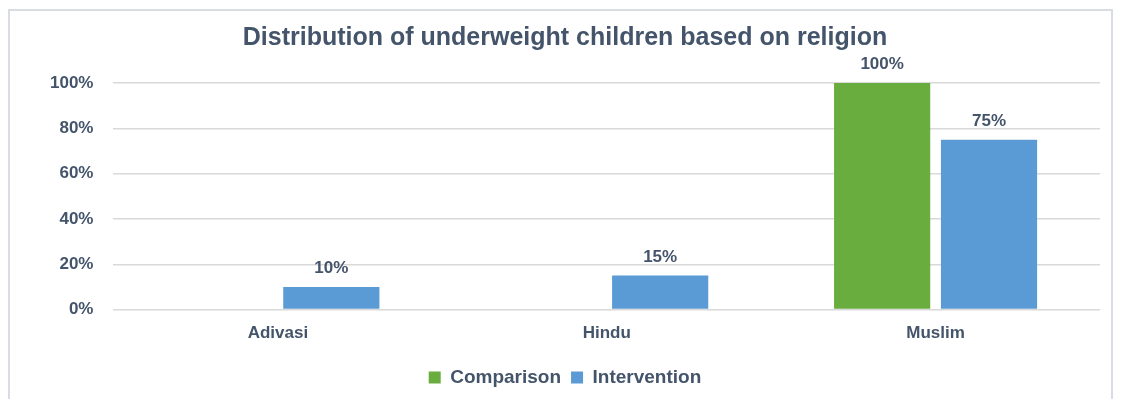  Describe the element at coordinates (660, 256) in the screenshot. I see `data-label: 15%` at that location.